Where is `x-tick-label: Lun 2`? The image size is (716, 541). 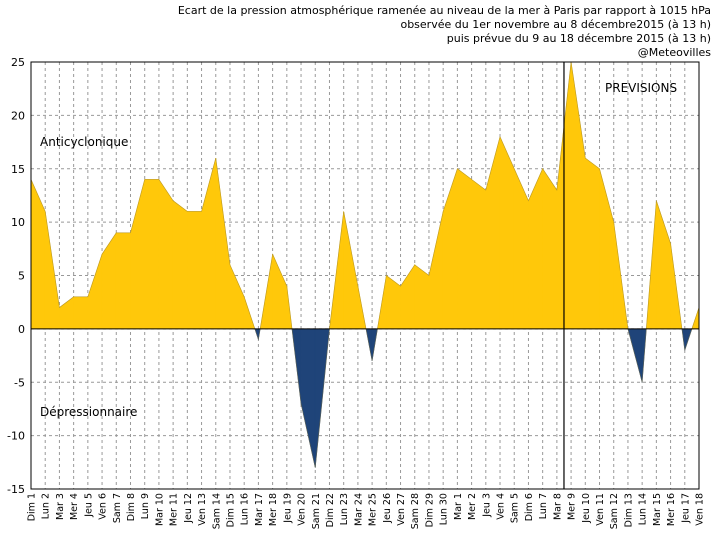
x-tick-label: Lun 2 is located at coordinates (46, 506).